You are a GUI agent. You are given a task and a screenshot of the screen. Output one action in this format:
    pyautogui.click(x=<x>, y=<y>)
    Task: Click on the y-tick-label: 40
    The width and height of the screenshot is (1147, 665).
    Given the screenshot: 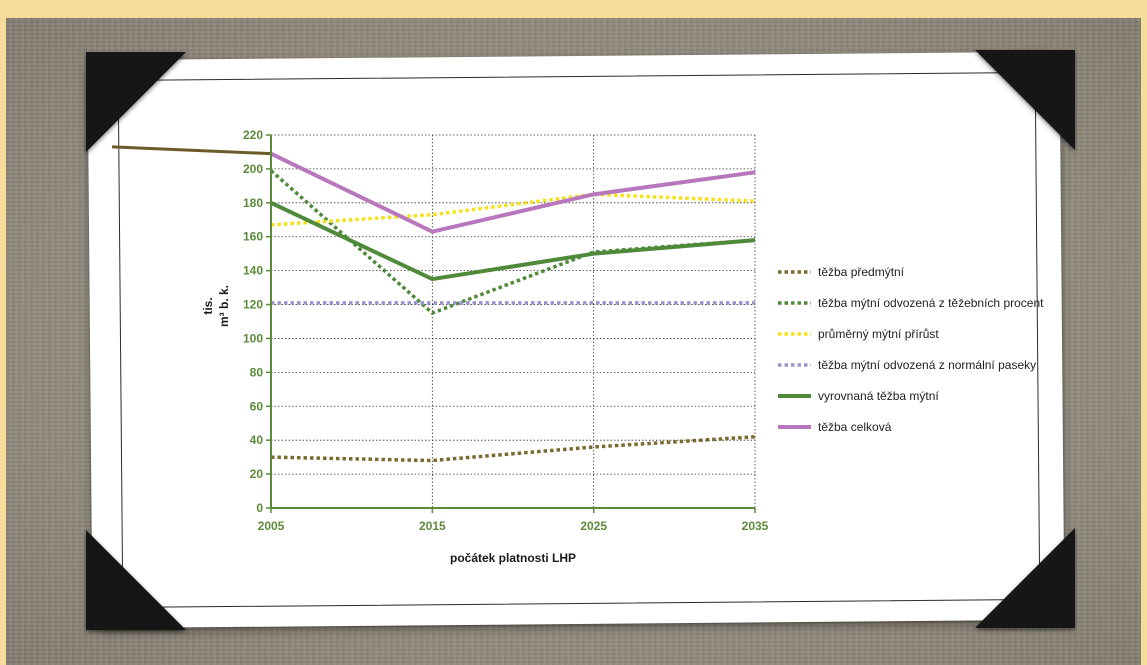 What is the action you would take?
    pyautogui.click(x=257, y=440)
    